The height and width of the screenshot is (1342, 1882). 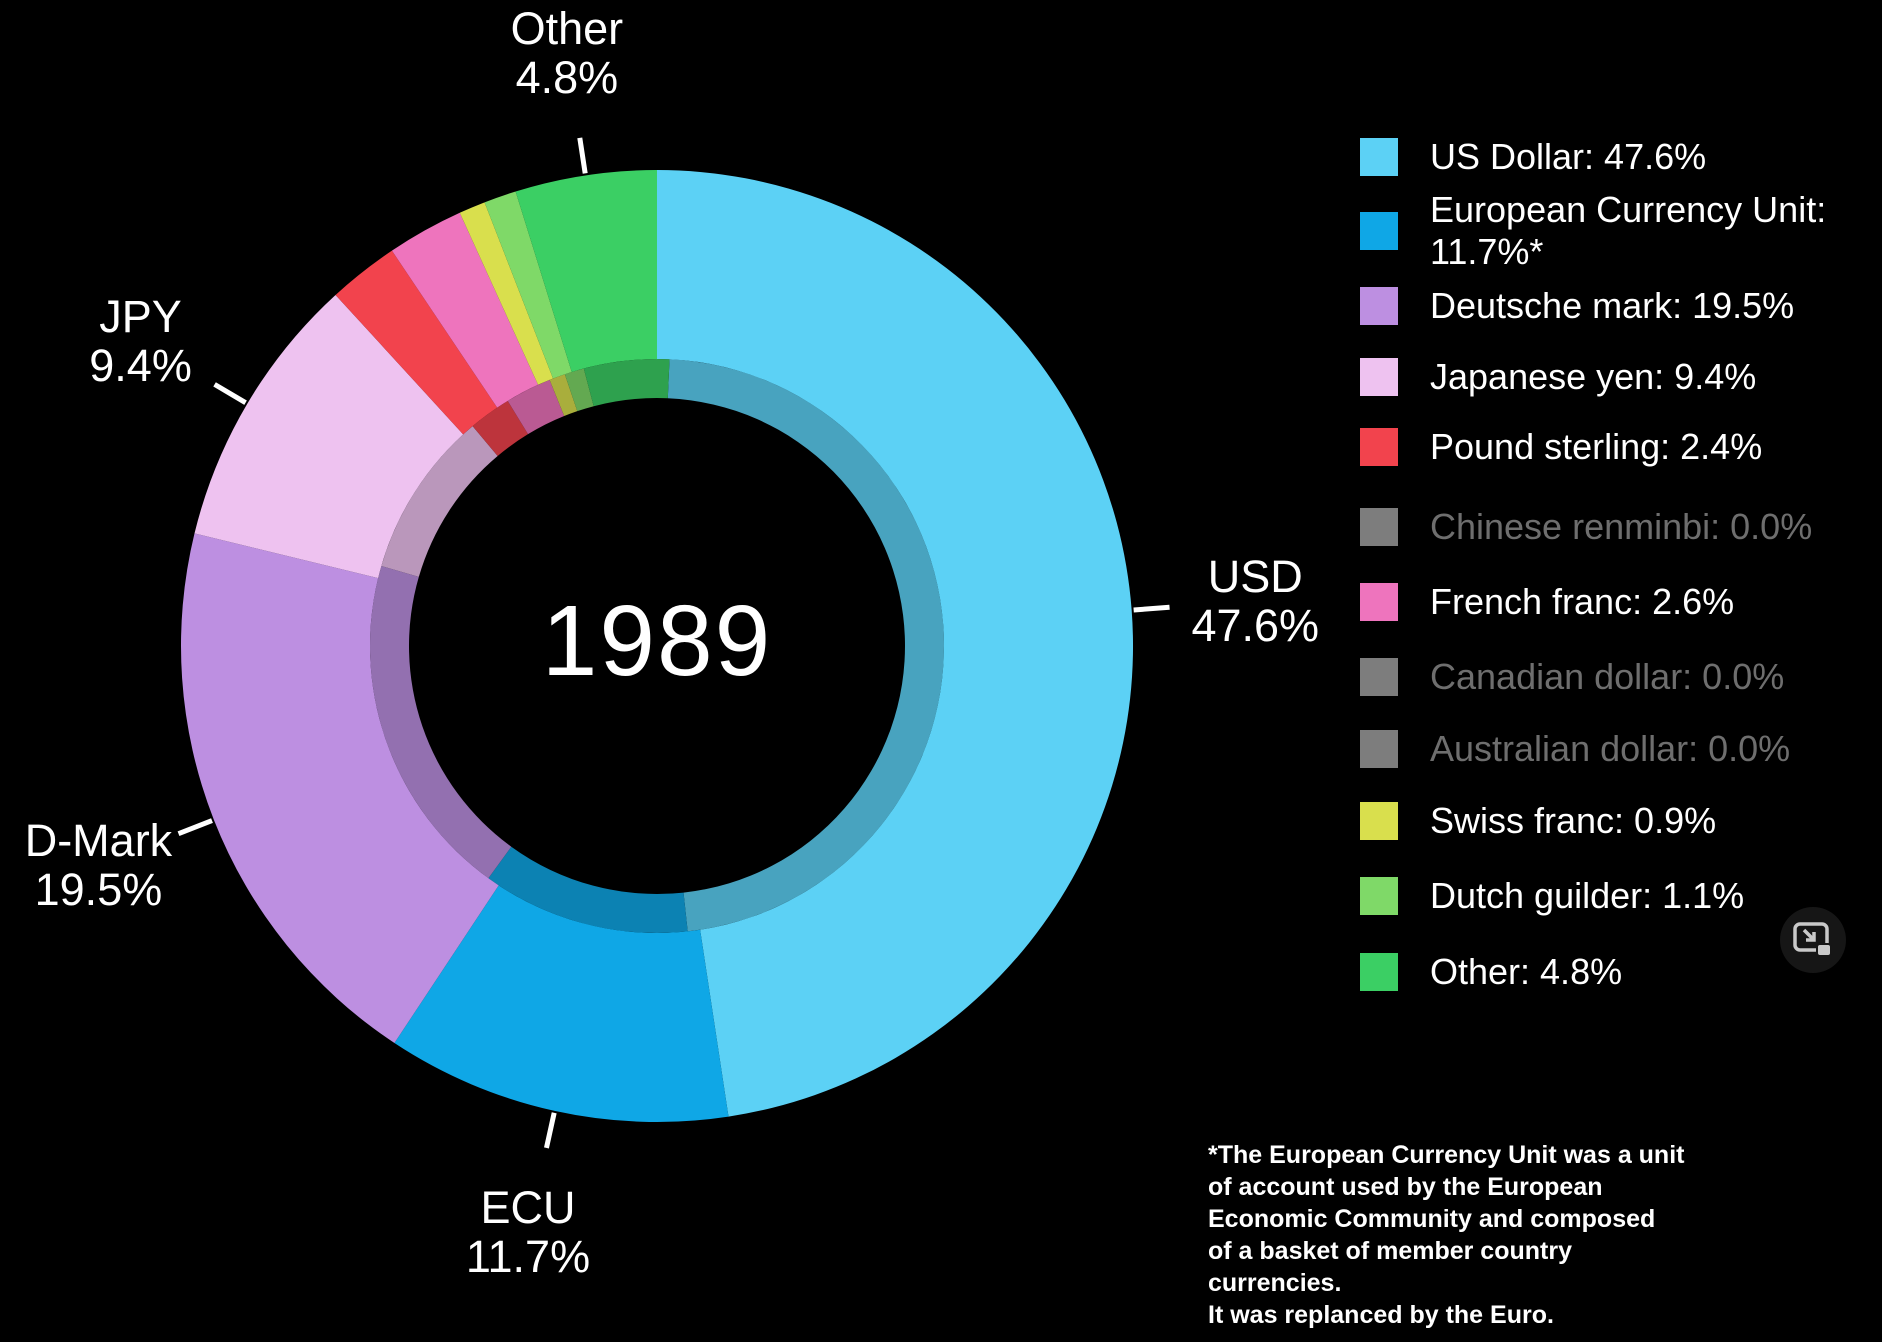 What do you see at coordinates (567, 77) in the screenshot?
I see `callout-percentage: 4.8%` at bounding box center [567, 77].